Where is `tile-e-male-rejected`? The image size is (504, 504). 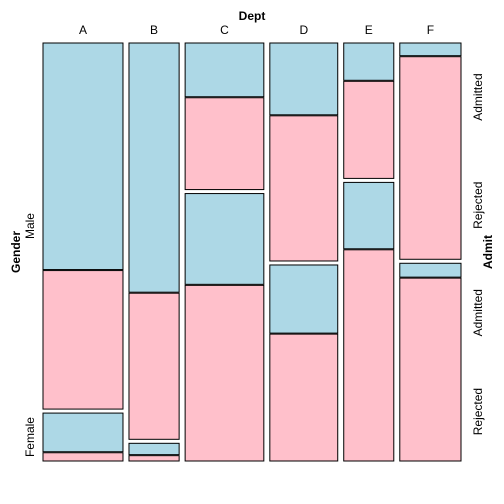 tile-e-male-rejected is located at coordinates (369, 129).